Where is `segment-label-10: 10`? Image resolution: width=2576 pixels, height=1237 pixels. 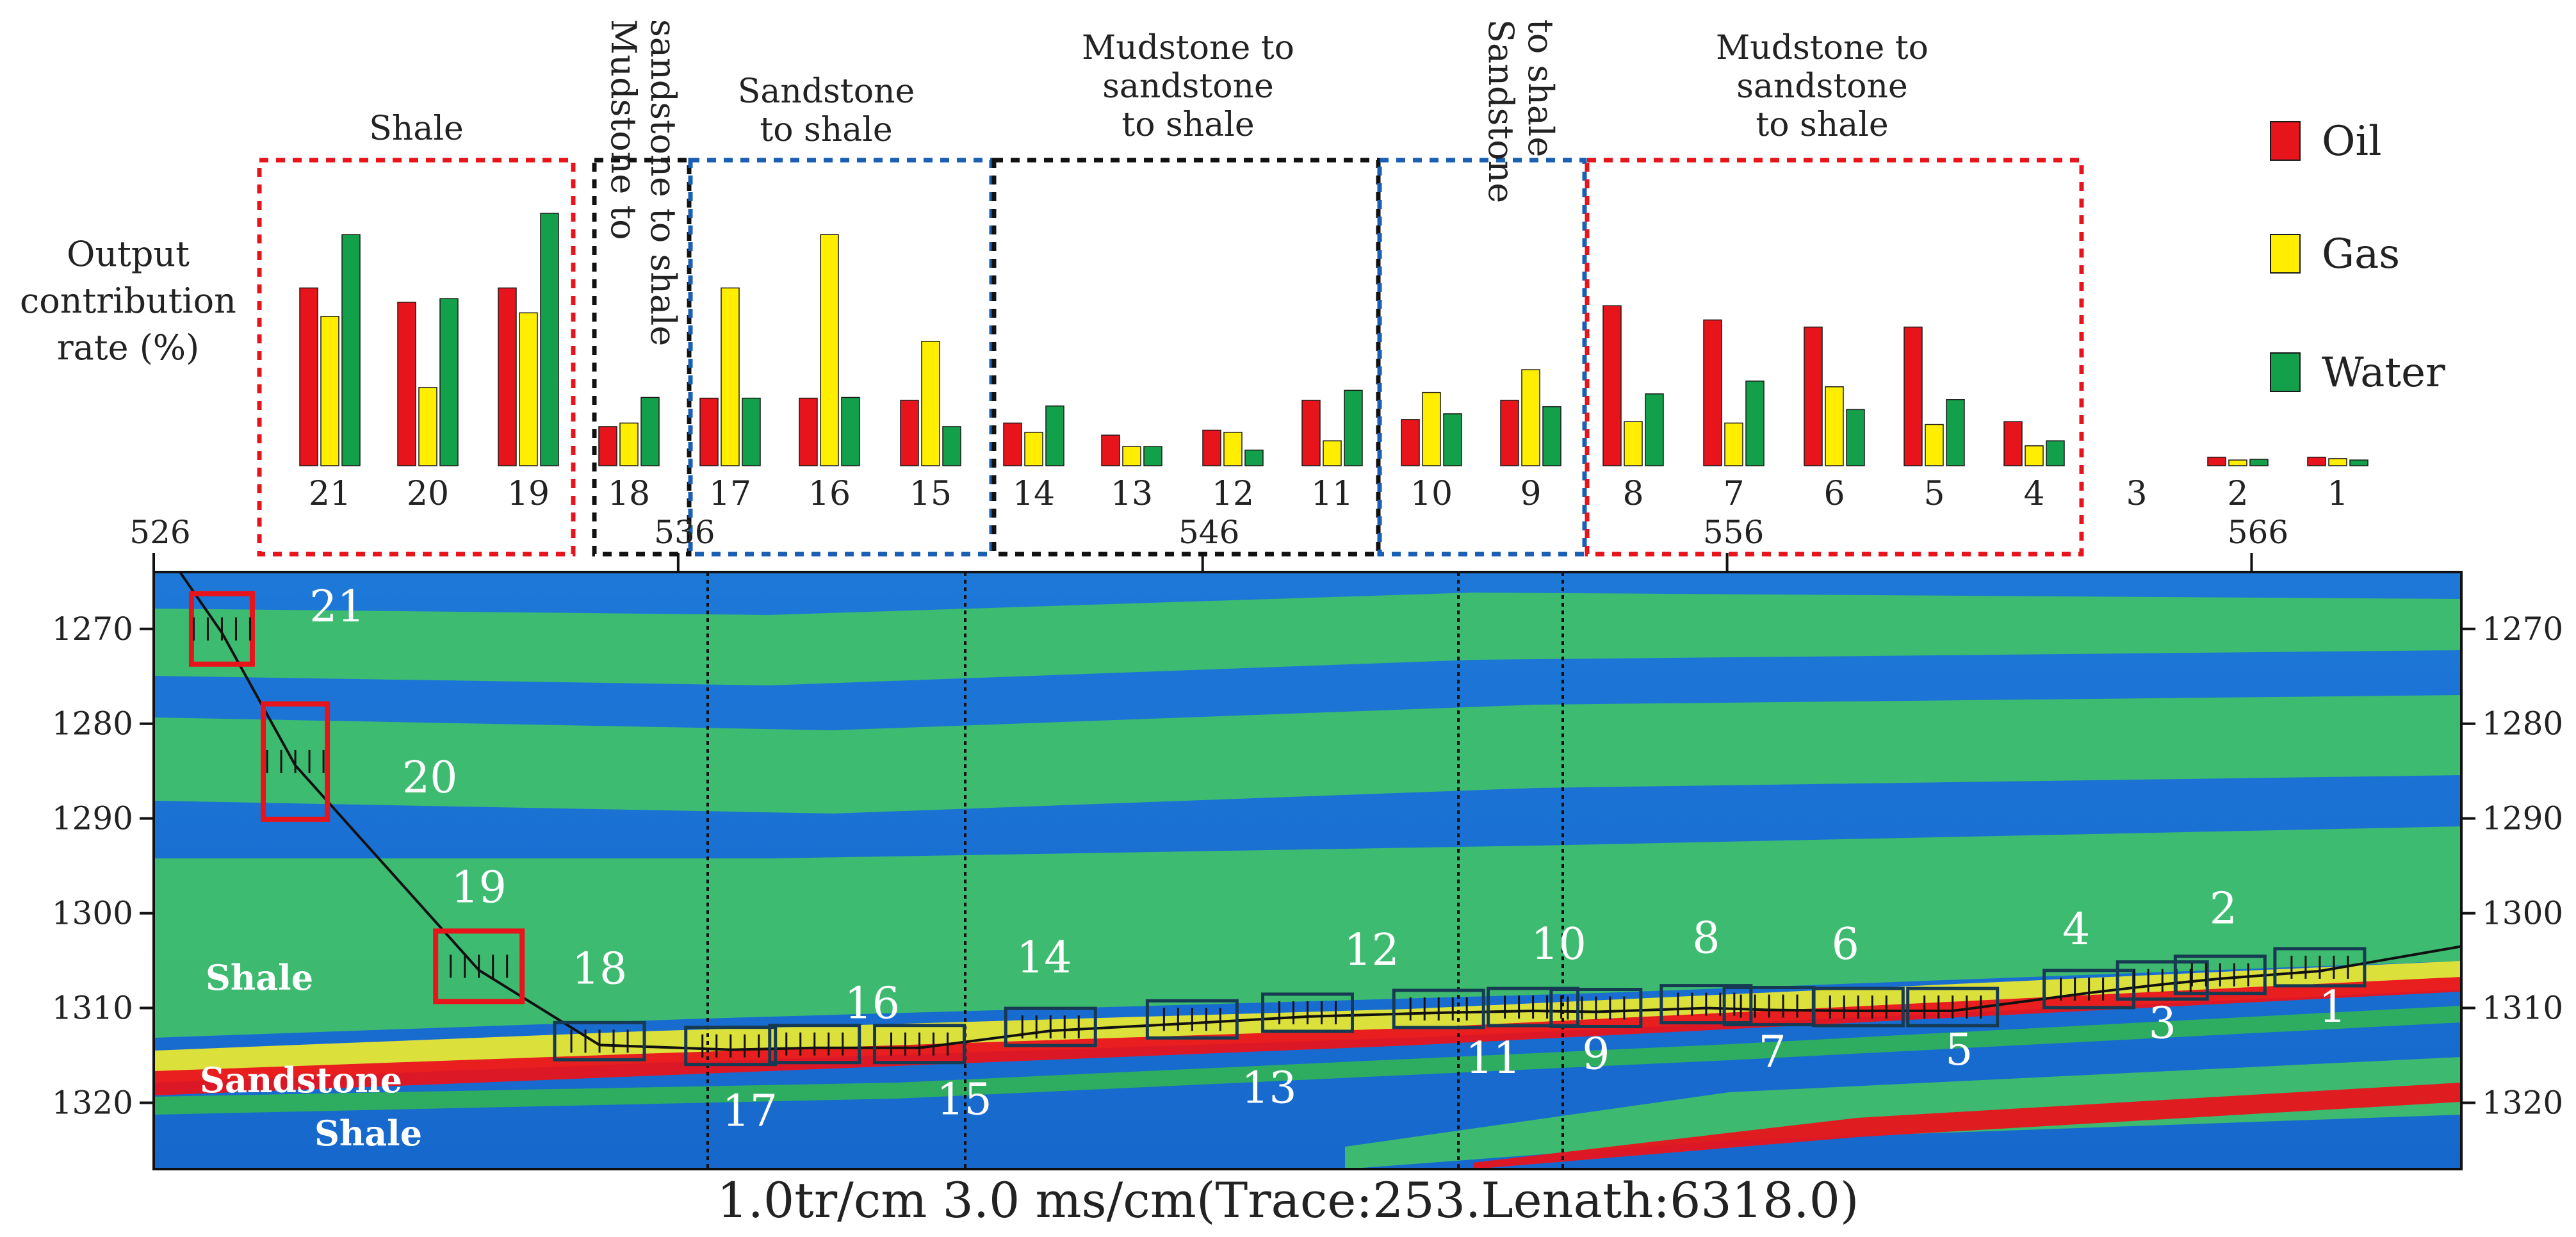
segment-label-10: 10 is located at coordinates (1558, 944).